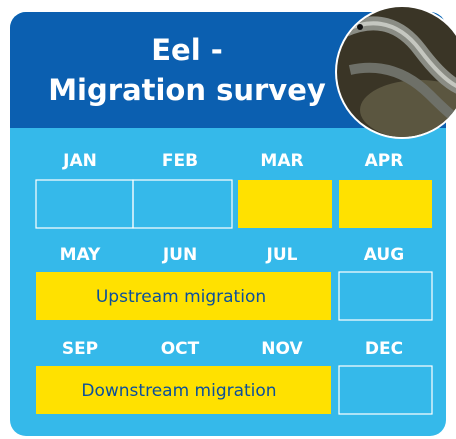  What do you see at coordinates (187, 90) in the screenshot?
I see `title-line: Migration survey` at bounding box center [187, 90].